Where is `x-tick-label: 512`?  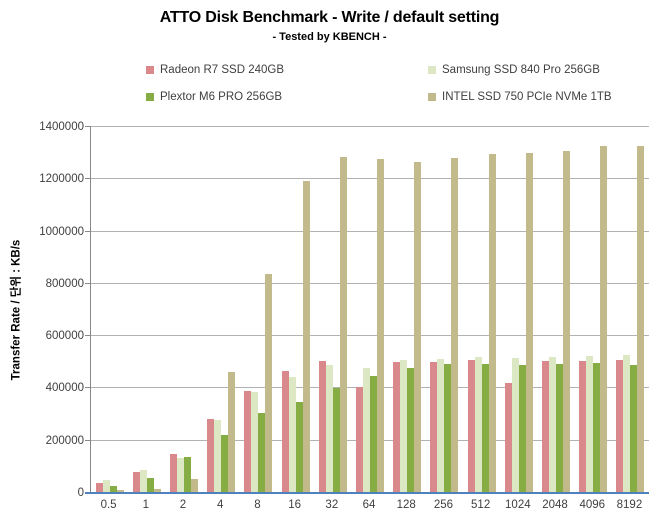 x-tick-label: 512 is located at coordinates (481, 505).